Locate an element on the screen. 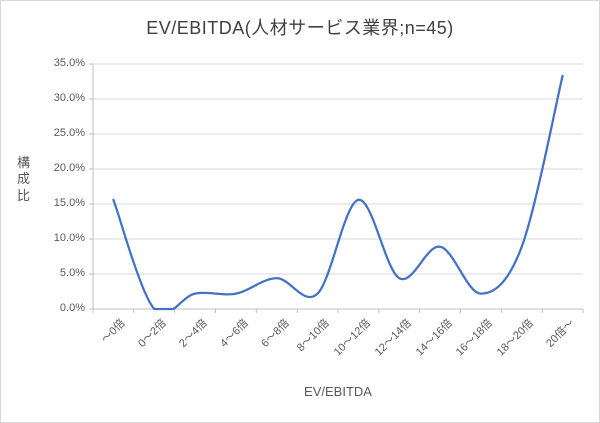 The height and width of the screenshot is (423, 600). y-tick-label: 20.0% is located at coordinates (69, 168).